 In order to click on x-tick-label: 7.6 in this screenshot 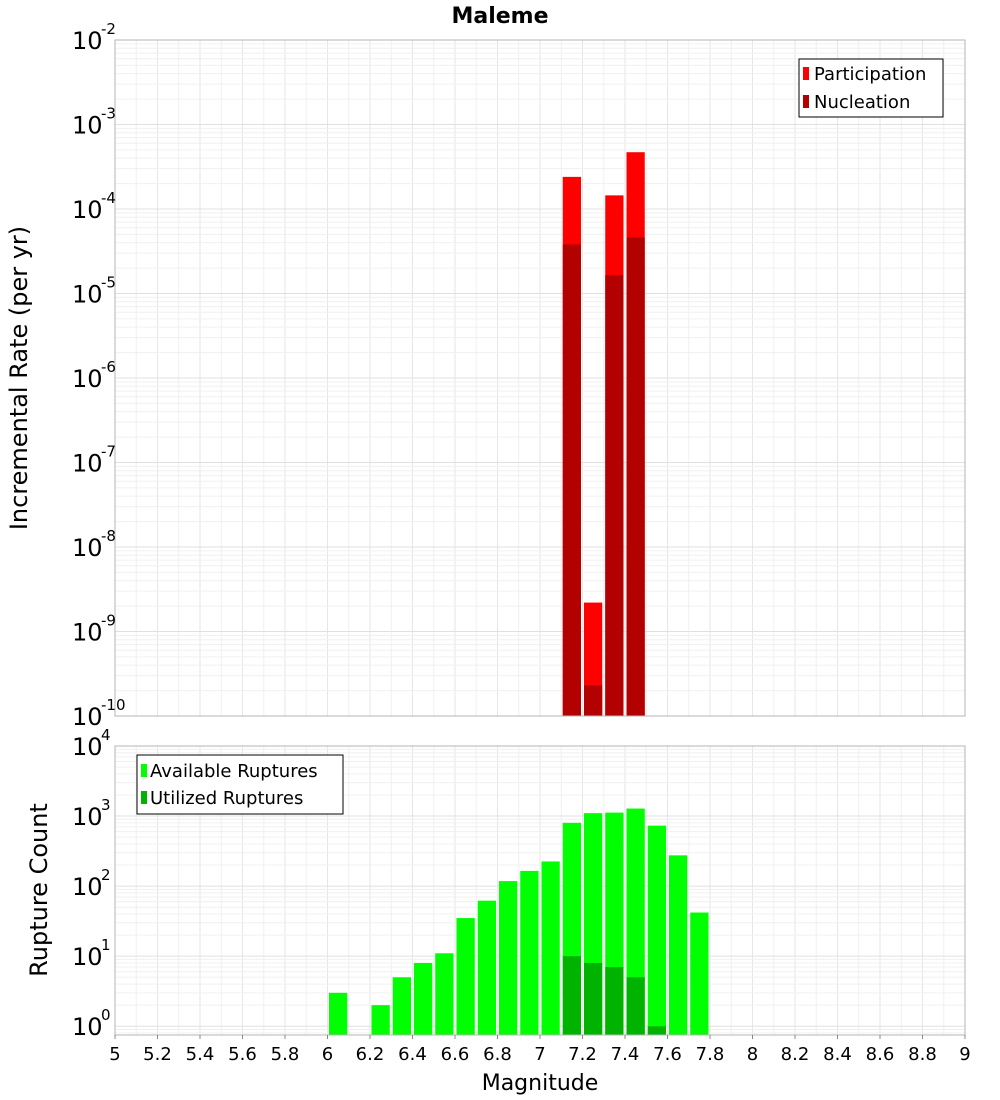, I will do `click(667, 1054)`.